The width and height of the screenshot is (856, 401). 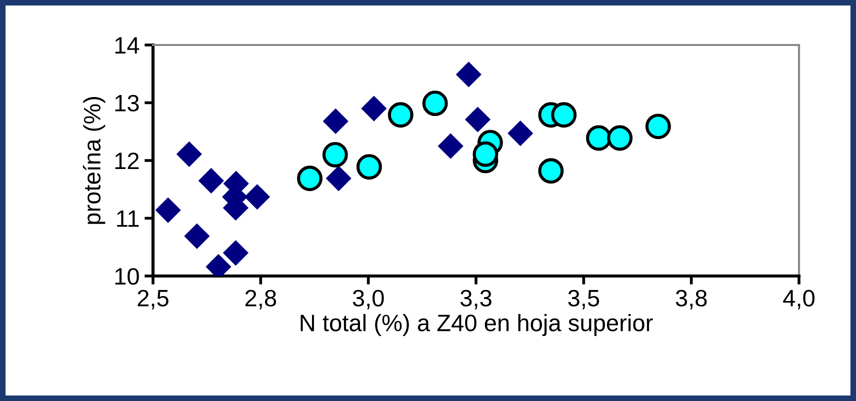 I want to click on y-tick-label: 14, so click(x=127, y=45).